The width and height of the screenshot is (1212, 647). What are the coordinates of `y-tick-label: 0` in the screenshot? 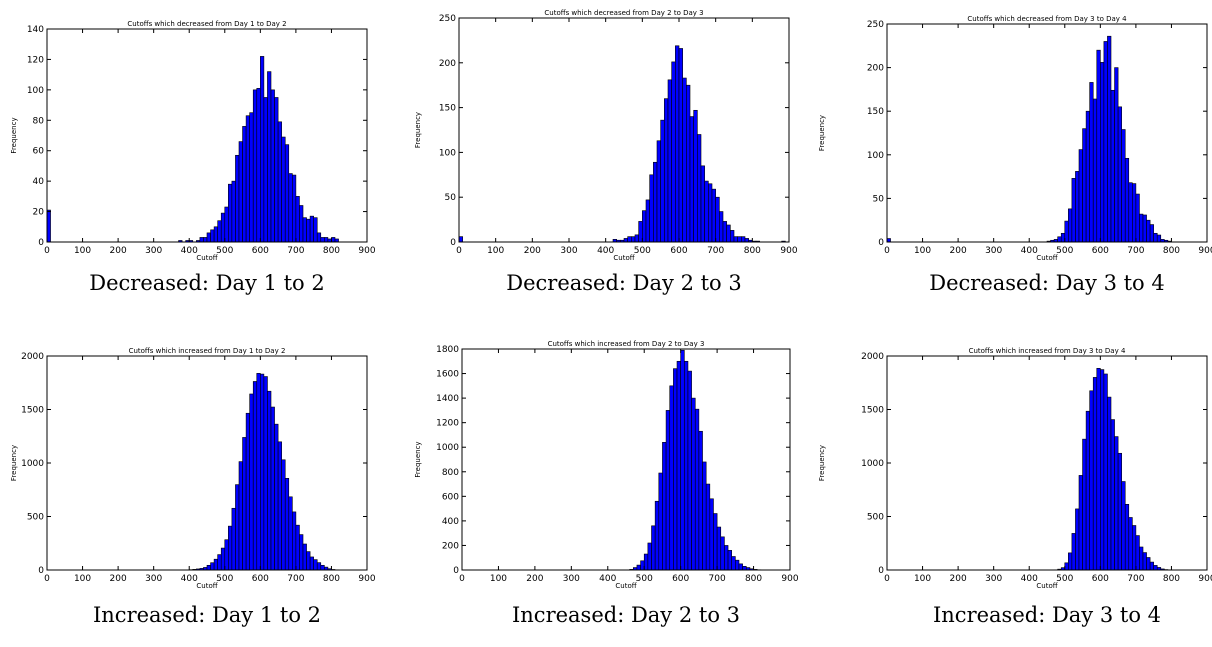 It's located at (456, 571).